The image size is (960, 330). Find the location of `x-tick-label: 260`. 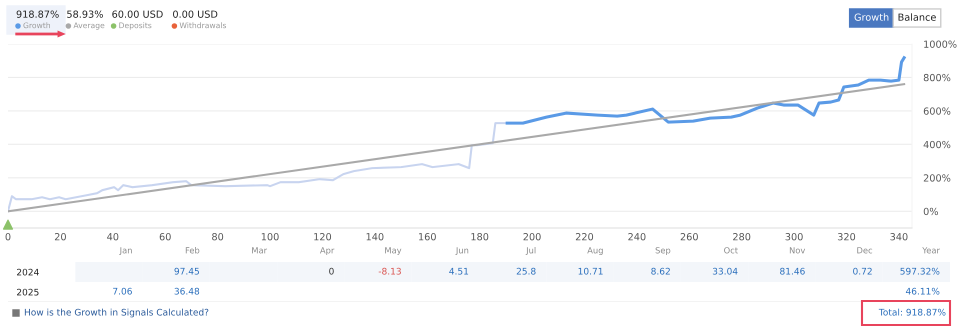

x-tick-label: 260 is located at coordinates (689, 236).